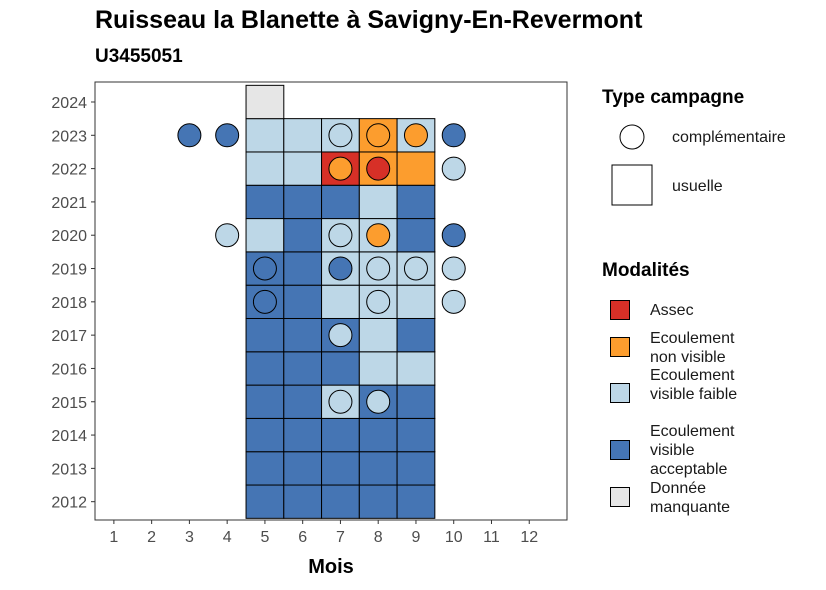 The width and height of the screenshot is (826, 590). Describe the element at coordinates (69, 436) in the screenshot. I see `y-tick-label-2014: 2014` at that location.